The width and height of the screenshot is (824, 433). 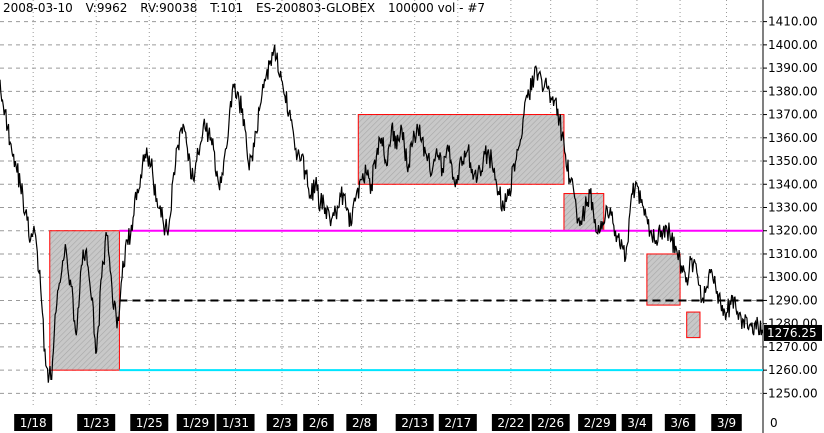 What do you see at coordinates (793, 370) in the screenshot?
I see `y-tick-label: 1260.00` at bounding box center [793, 370].